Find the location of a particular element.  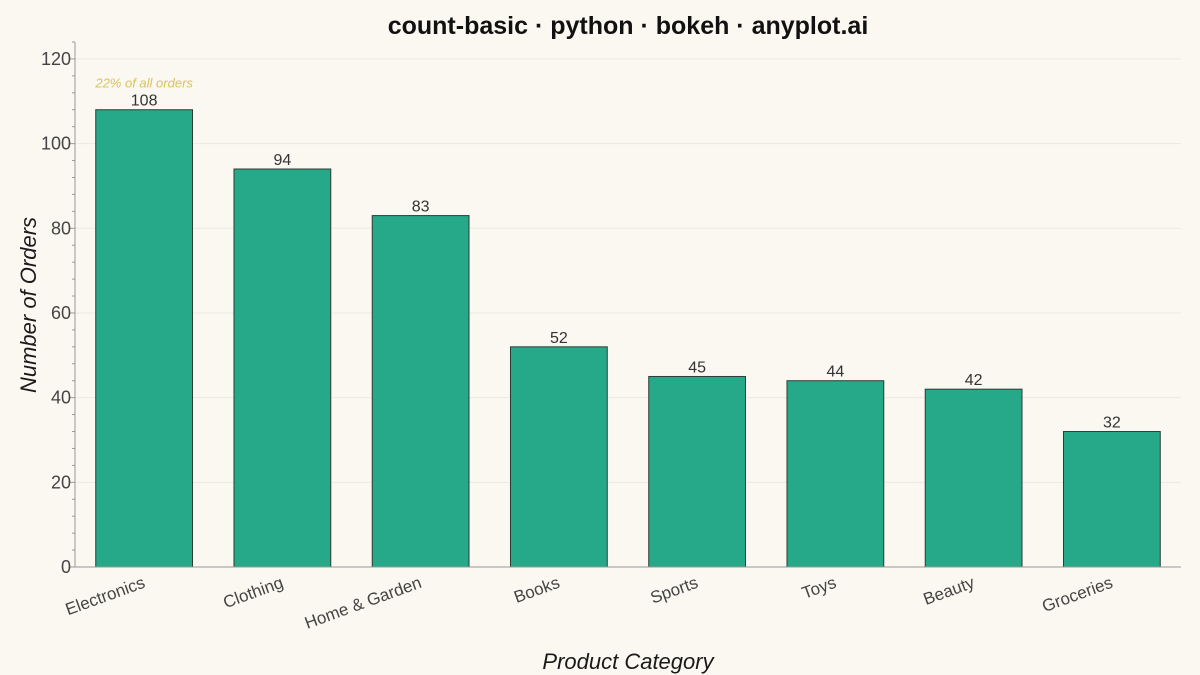

bar-toys is located at coordinates (835, 474).